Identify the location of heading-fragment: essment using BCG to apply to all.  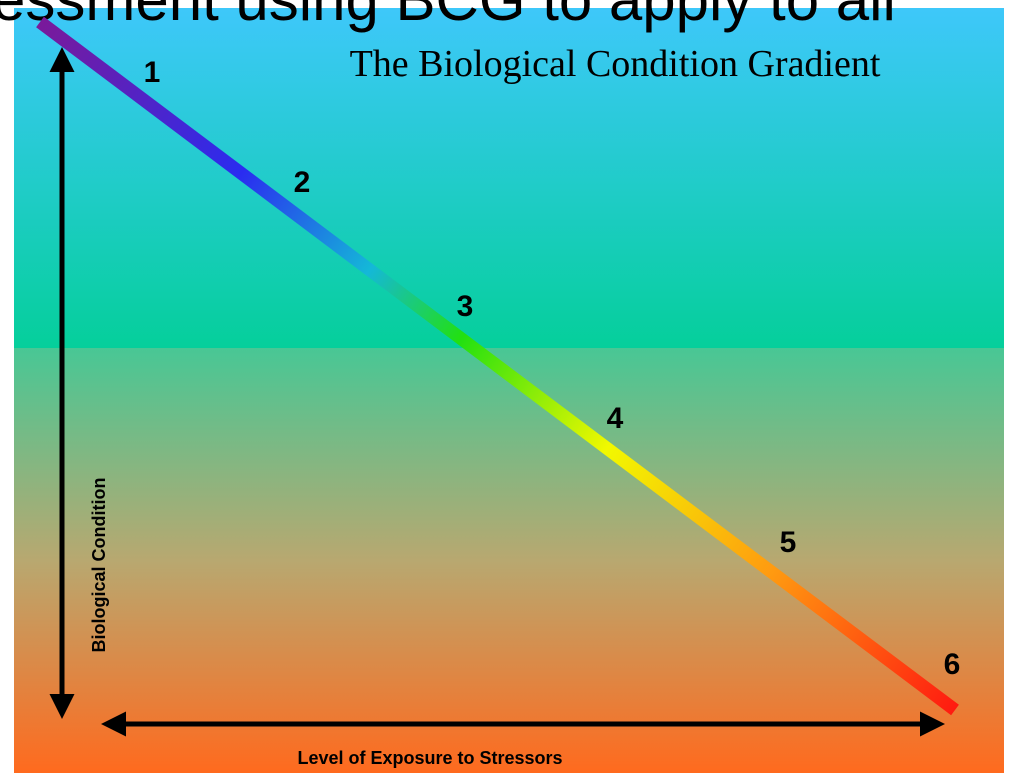
(448, 16).